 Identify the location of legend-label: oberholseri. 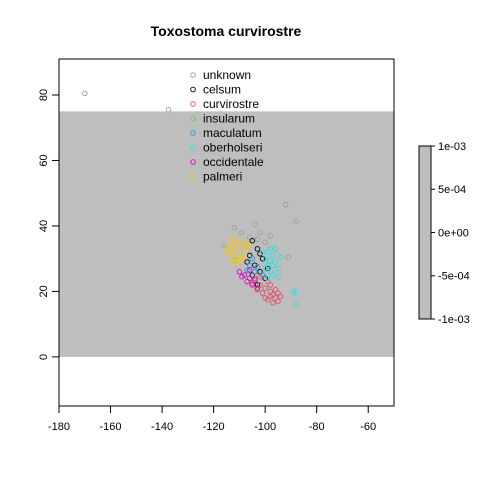
(232, 148).